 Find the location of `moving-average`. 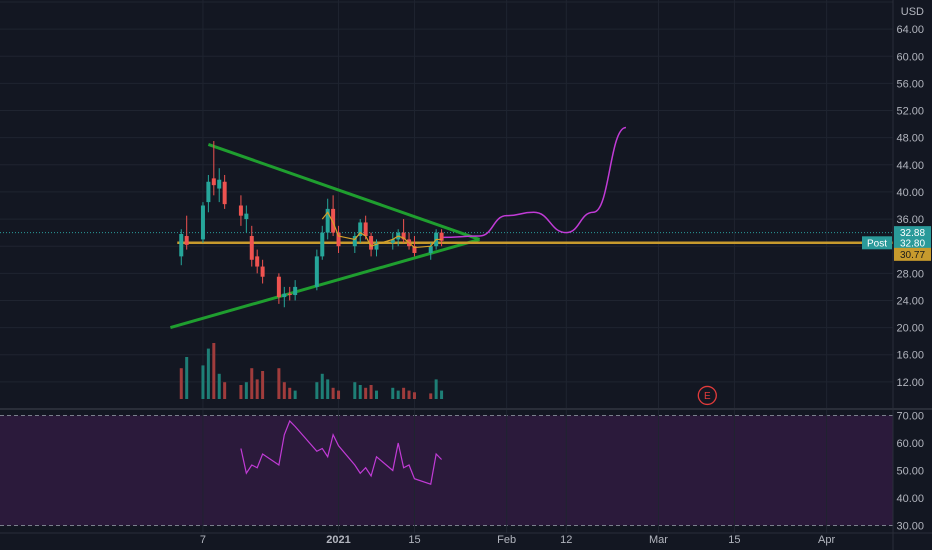

moving-average is located at coordinates (381, 230).